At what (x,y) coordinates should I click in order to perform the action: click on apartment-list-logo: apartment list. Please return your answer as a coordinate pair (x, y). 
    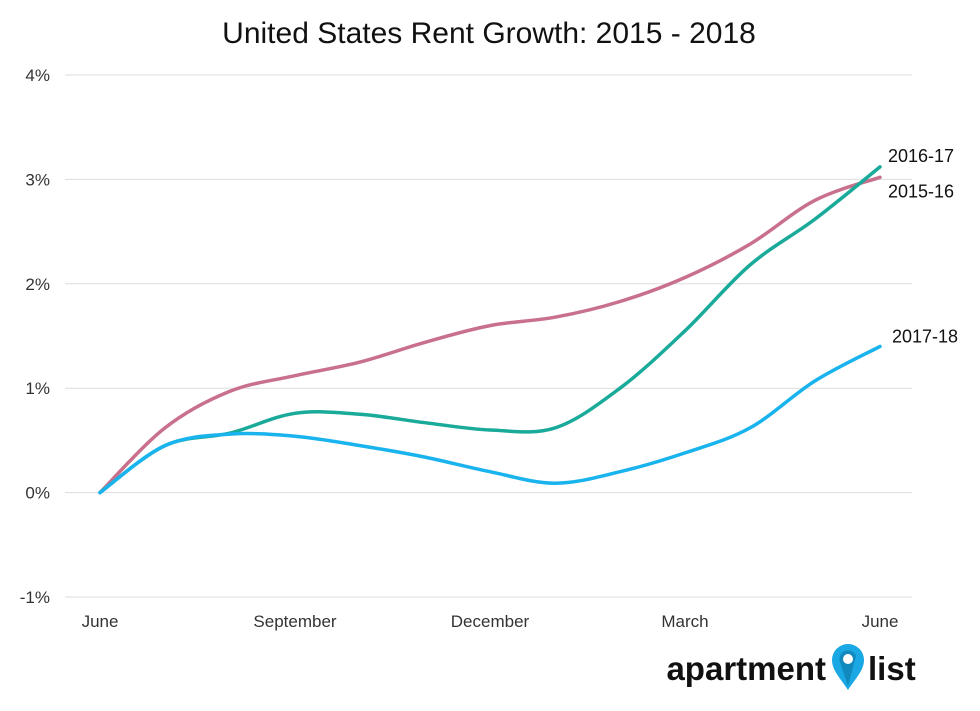
    Looking at the image, I should click on (791, 667).